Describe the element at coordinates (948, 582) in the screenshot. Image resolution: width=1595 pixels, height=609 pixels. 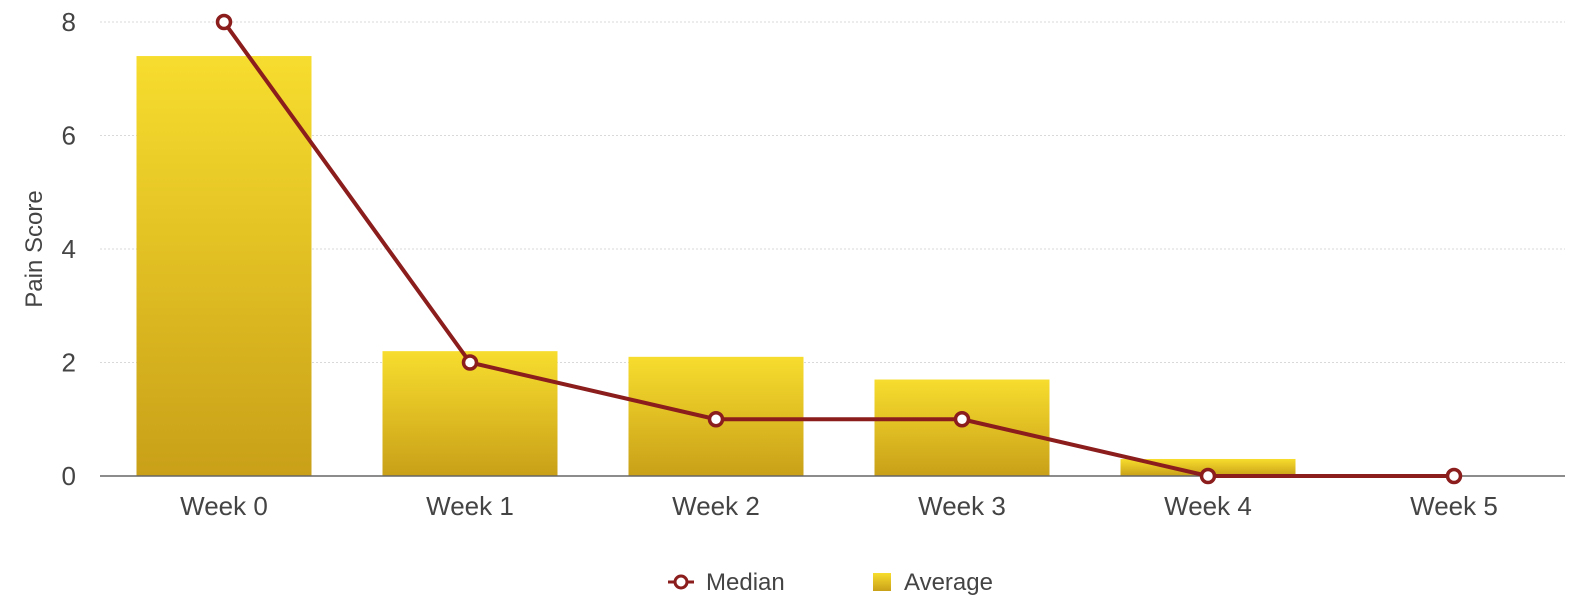
I see `legend-average-label: Average` at that location.